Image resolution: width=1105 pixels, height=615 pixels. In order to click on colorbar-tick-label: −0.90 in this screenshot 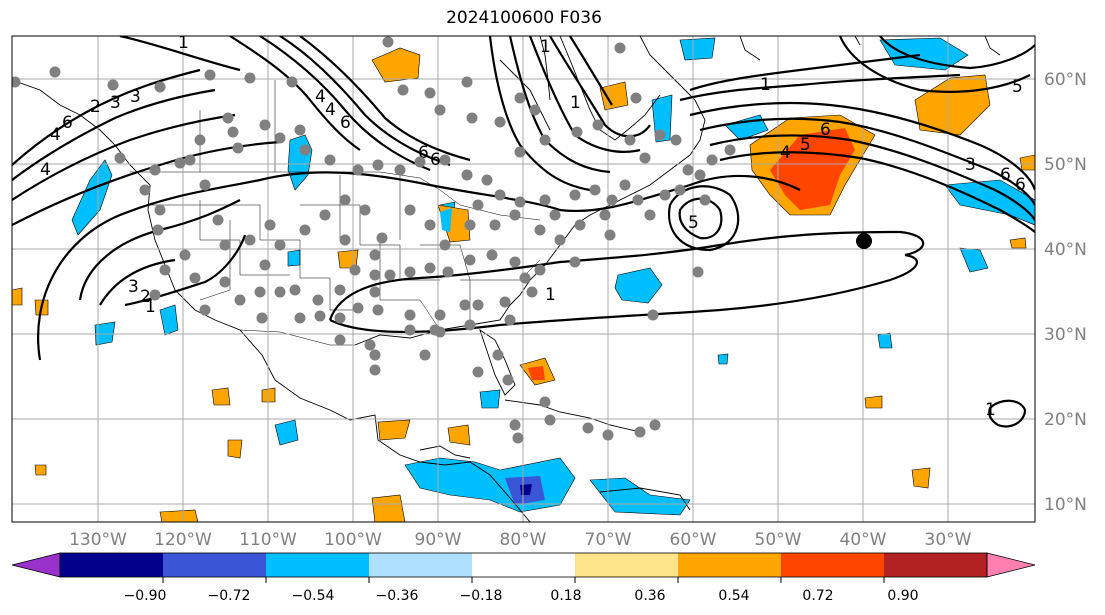, I will do `click(145, 596)`.